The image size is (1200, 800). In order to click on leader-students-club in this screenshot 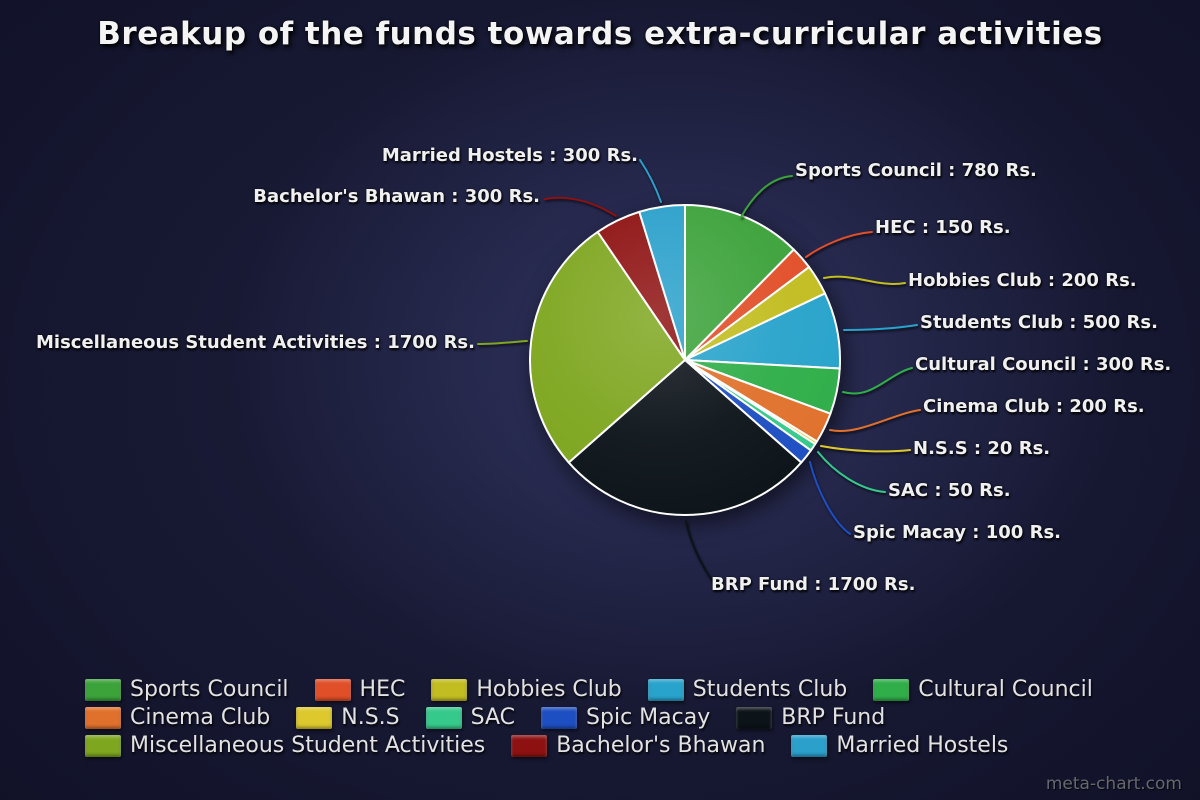, I will do `click(880, 327)`.